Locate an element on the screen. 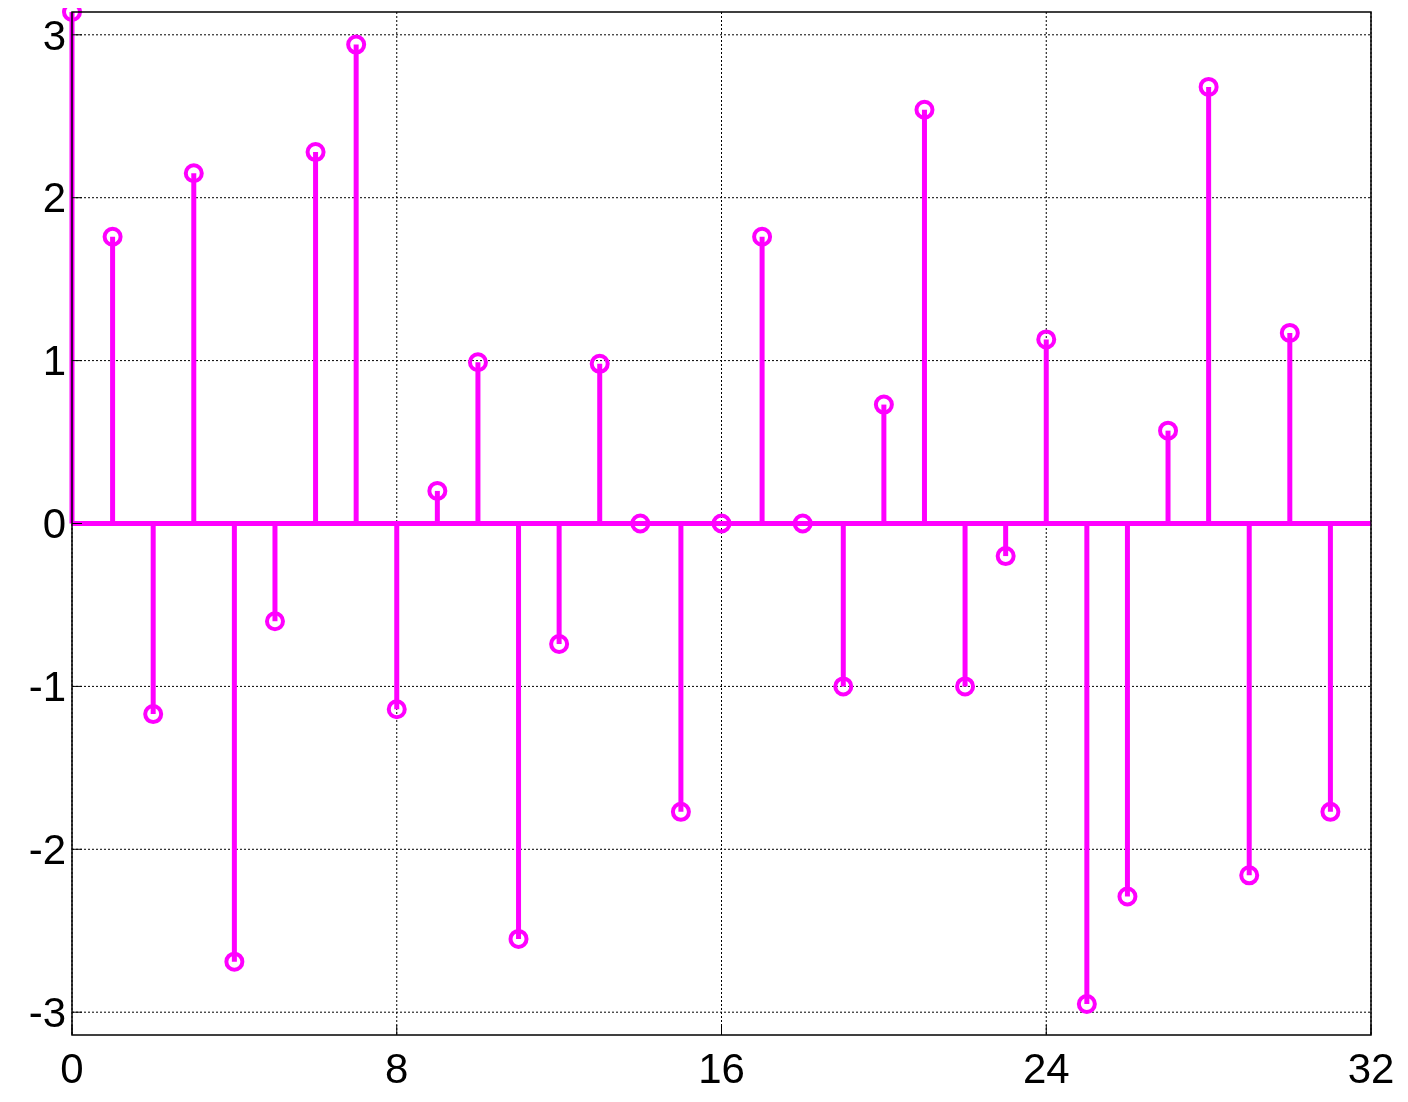 The height and width of the screenshot is (1102, 1408). x-tick-label: 16 is located at coordinates (721, 1068).